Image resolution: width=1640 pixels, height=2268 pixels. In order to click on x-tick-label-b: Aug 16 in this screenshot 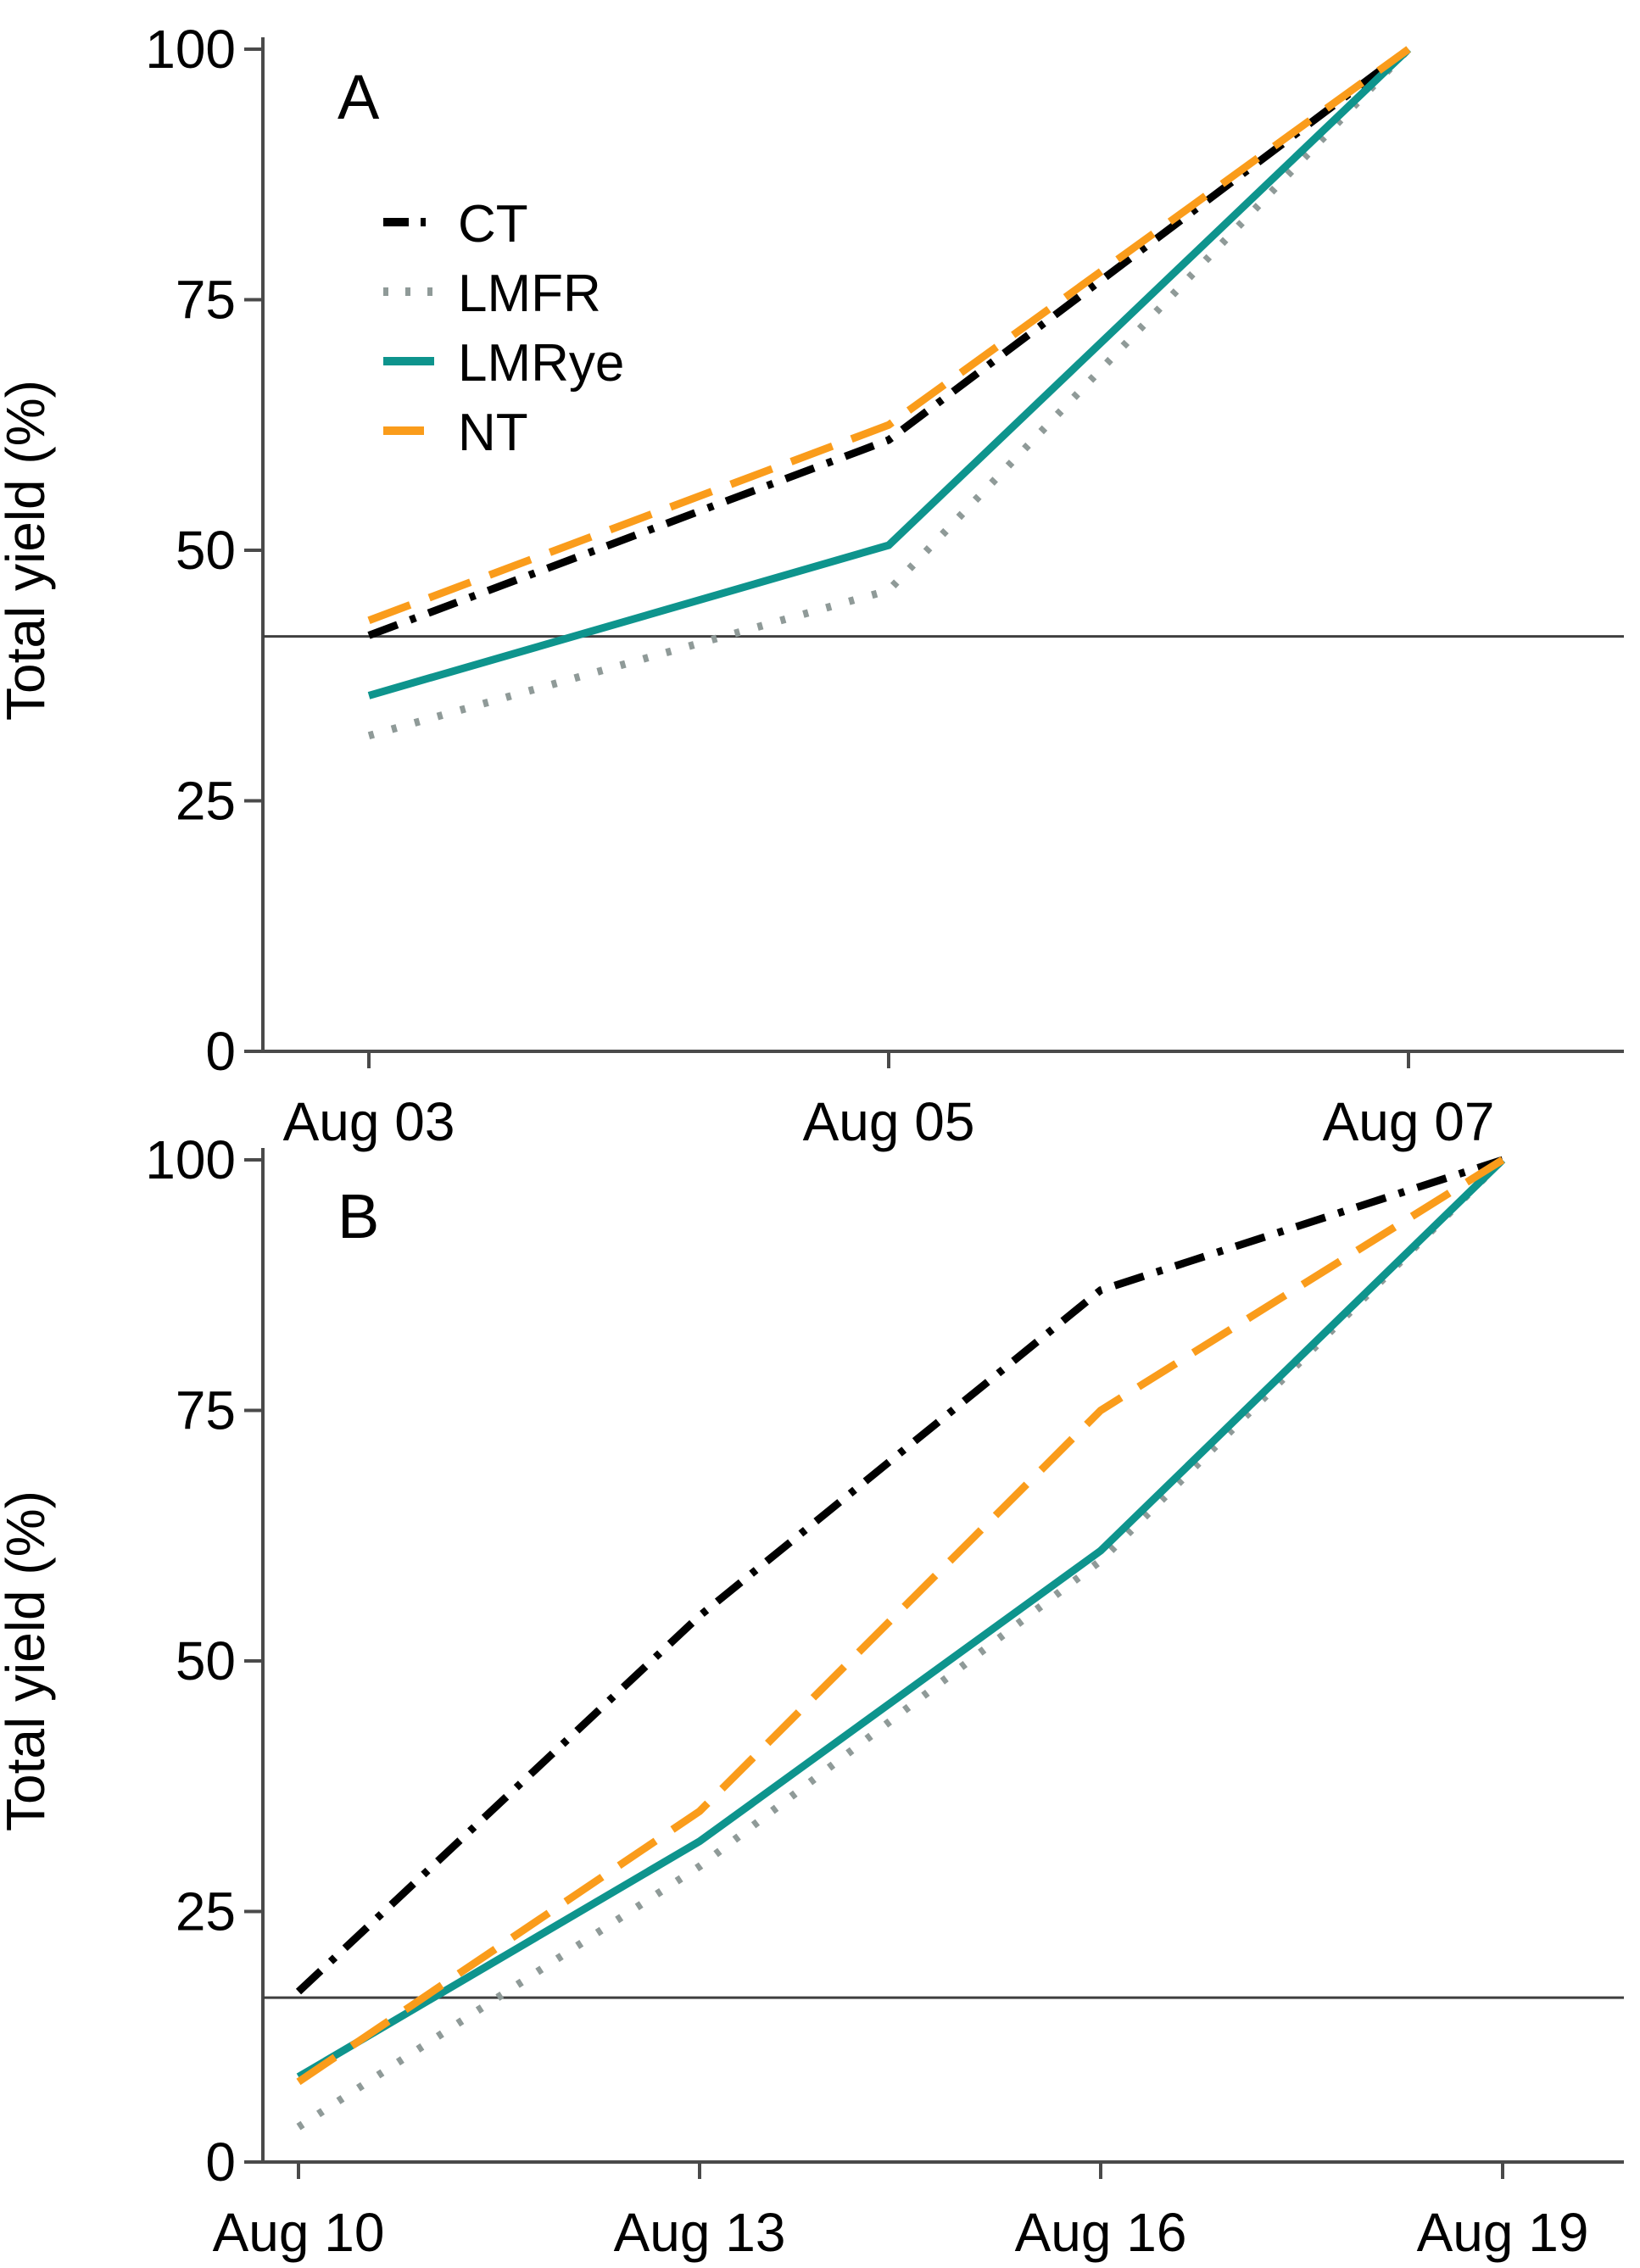, I will do `click(1101, 2232)`.